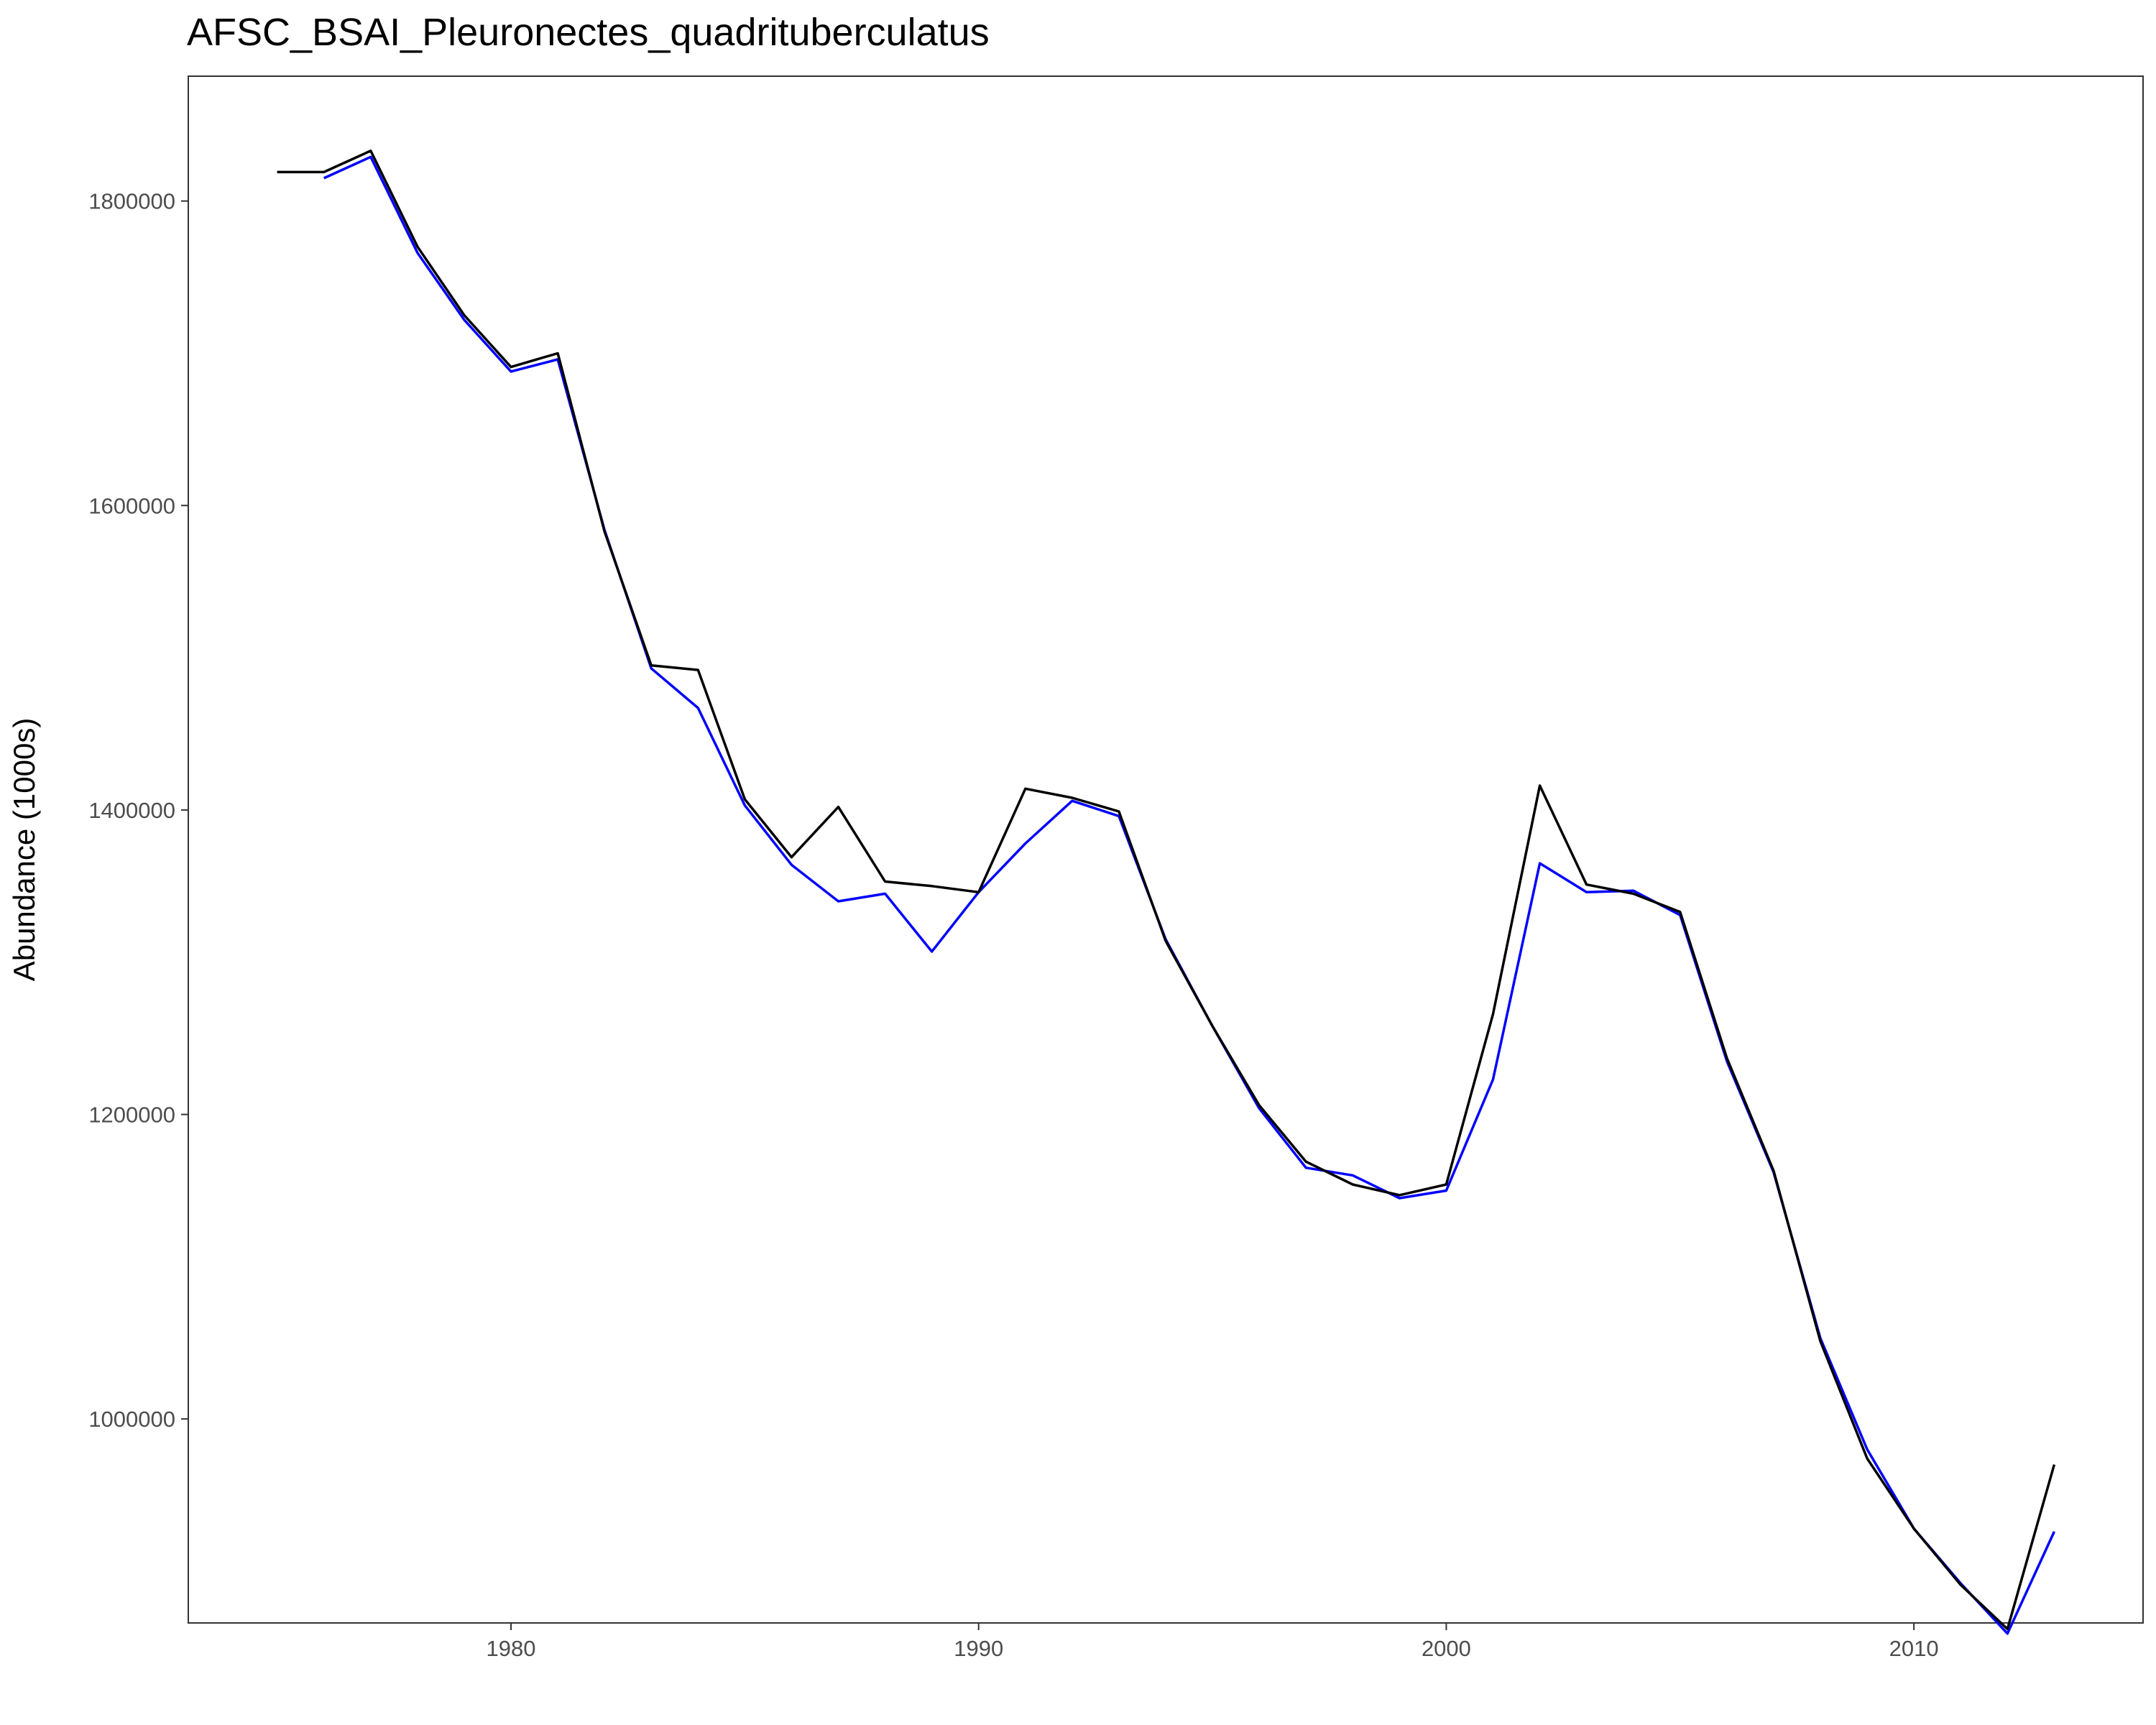  What do you see at coordinates (131, 810) in the screenshot?
I see `y-tick-label: 1400000` at bounding box center [131, 810].